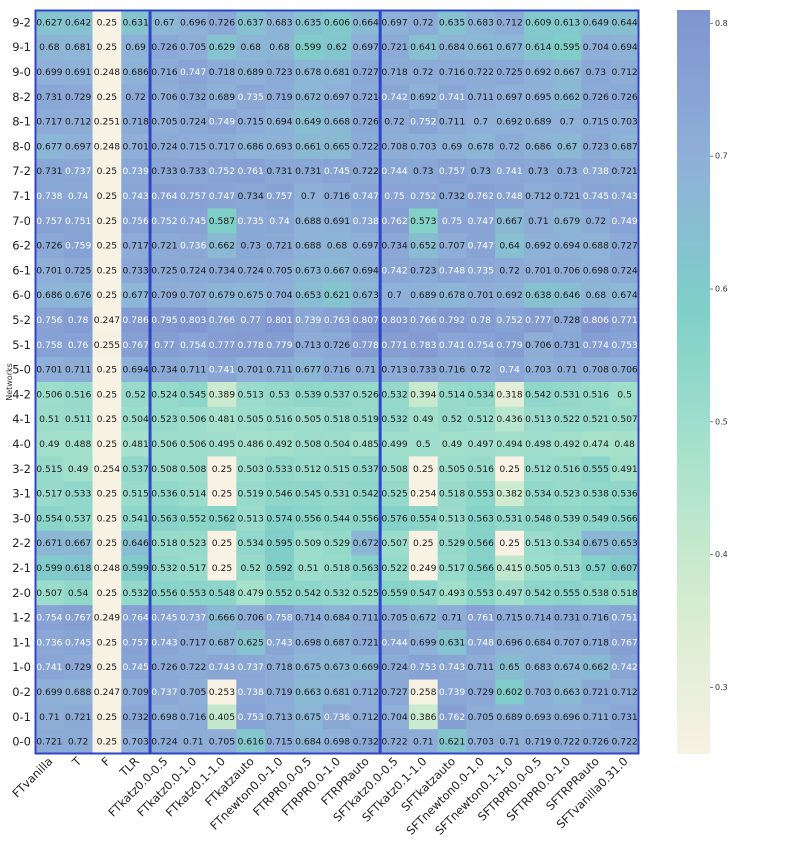  Describe the element at coordinates (337, 122) in the screenshot. I see `cell-value-label: 0.668` at that location.